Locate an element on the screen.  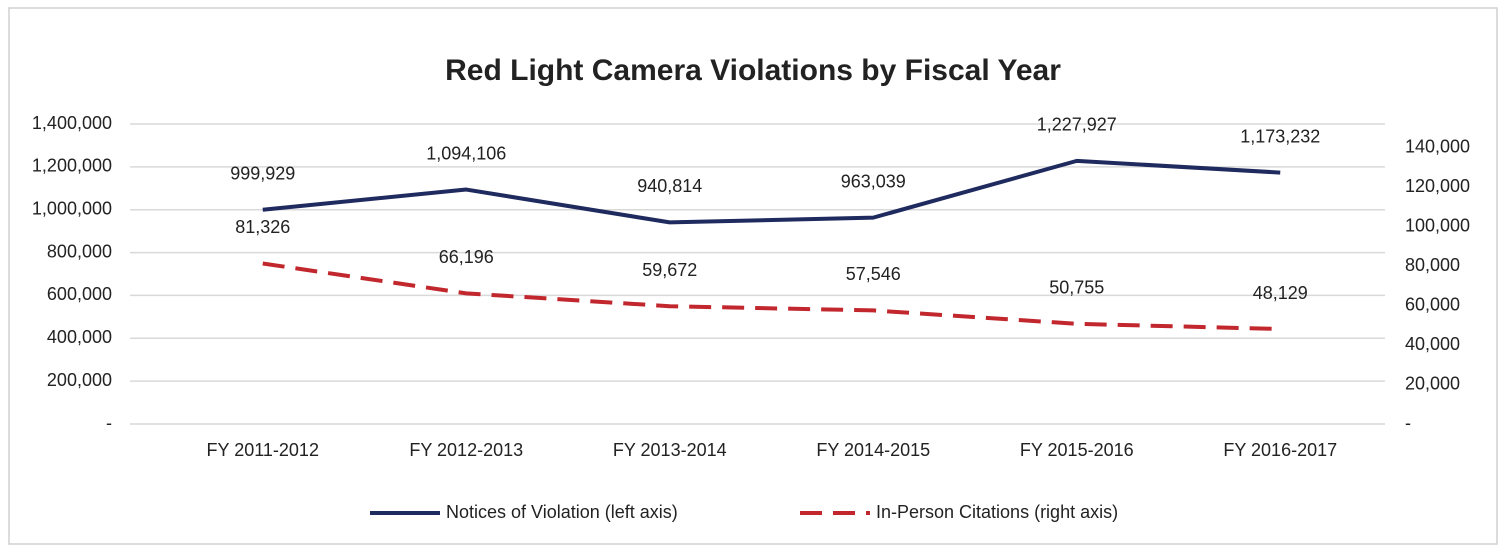
y-tick-label: - is located at coordinates (109, 423).